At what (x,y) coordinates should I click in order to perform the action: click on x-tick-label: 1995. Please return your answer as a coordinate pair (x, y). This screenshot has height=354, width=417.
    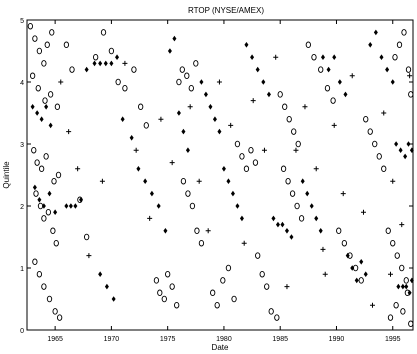
    Looking at the image, I should click on (393, 339).